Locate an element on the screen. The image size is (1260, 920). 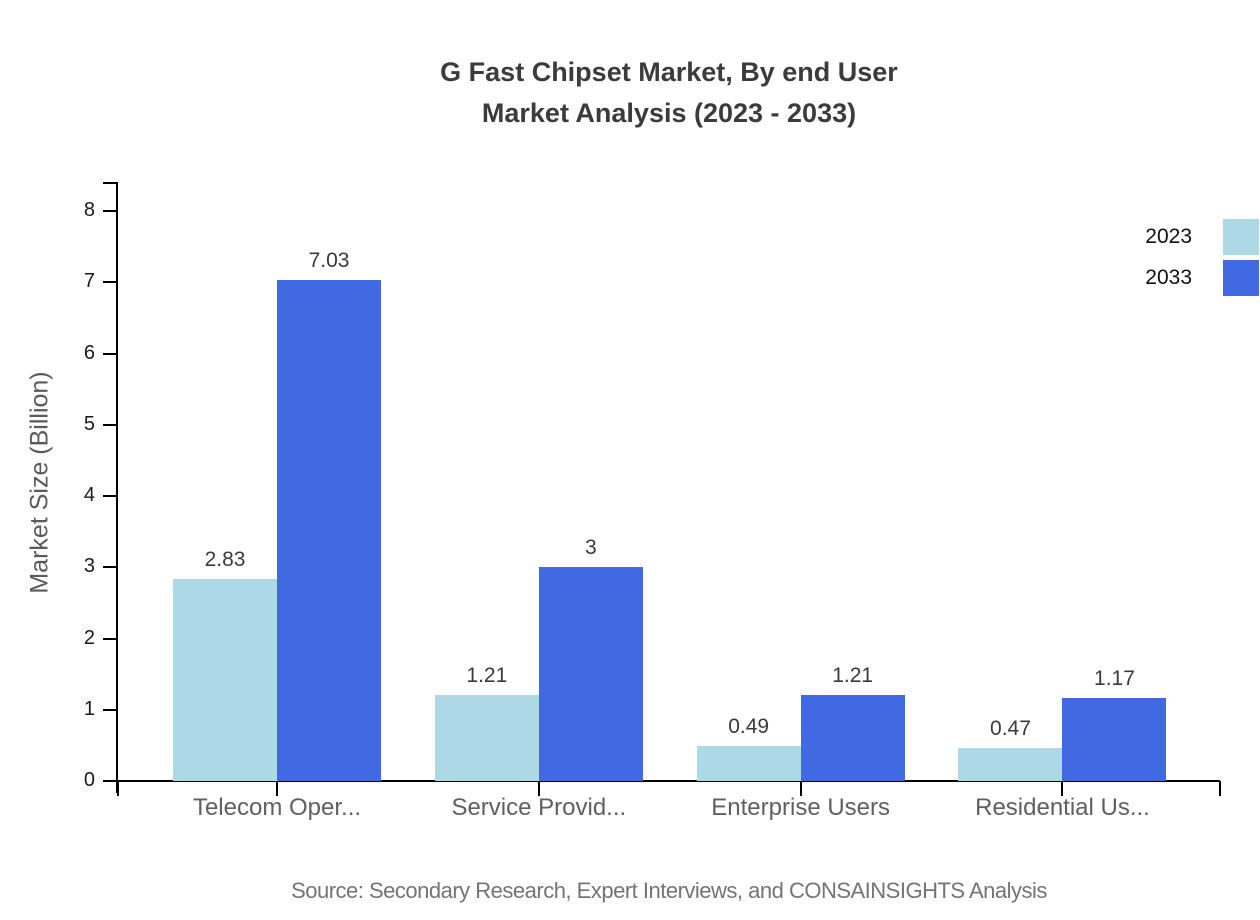
bar-2023-enterprise-users is located at coordinates (748, 763).